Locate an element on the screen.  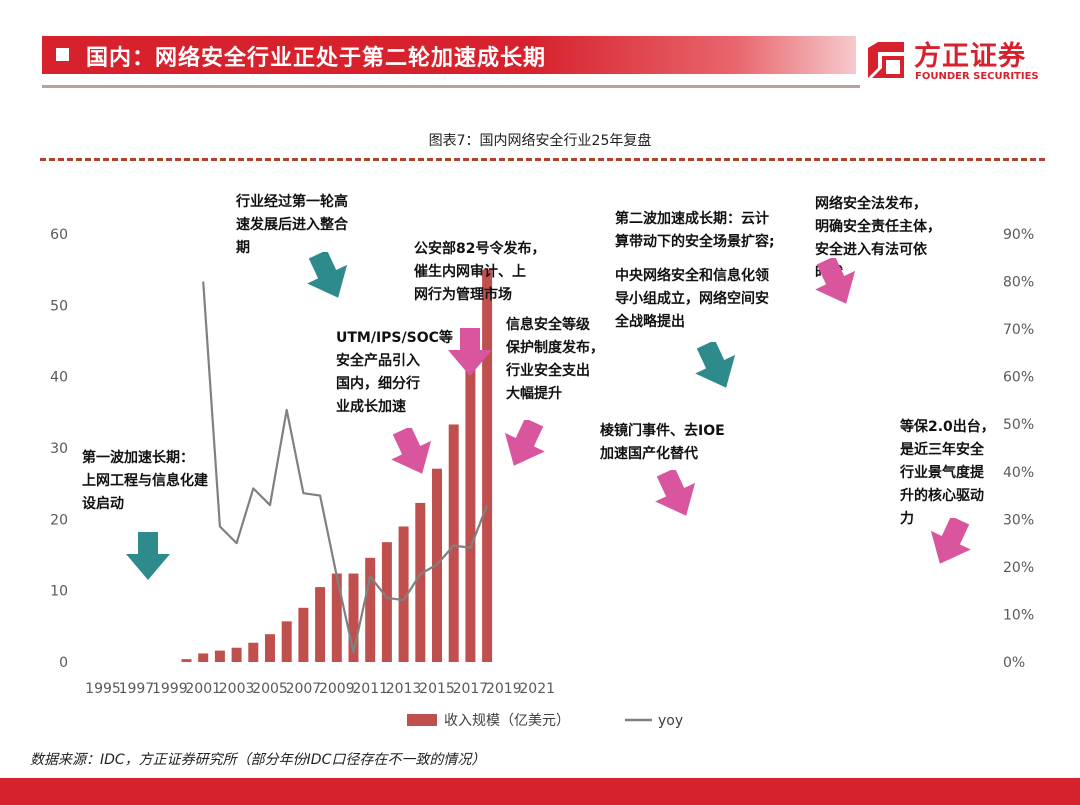
footer-bar is located at coordinates (540, 791).